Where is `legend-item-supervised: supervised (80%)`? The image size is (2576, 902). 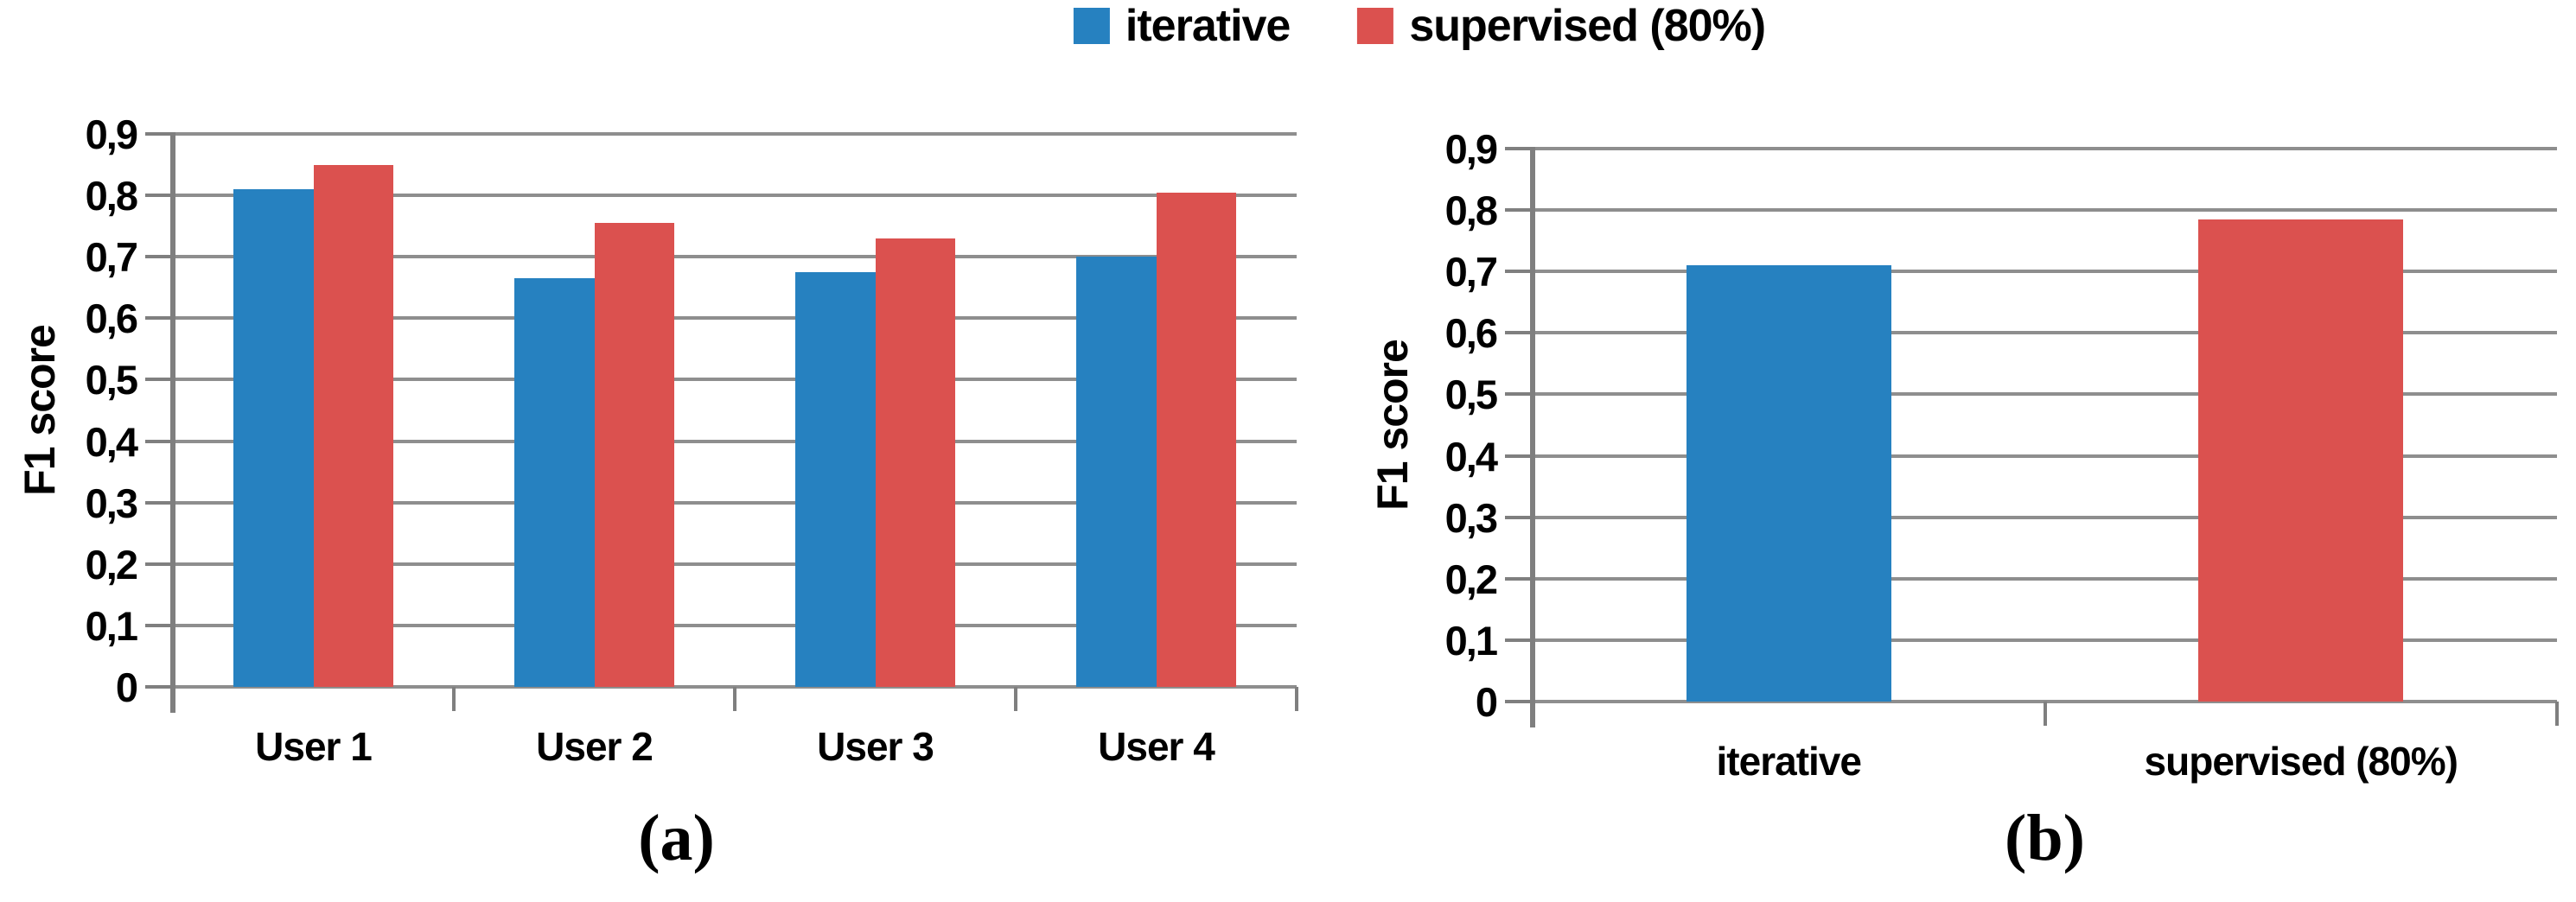
legend-item-supervised: supervised (80%) is located at coordinates (1561, 26).